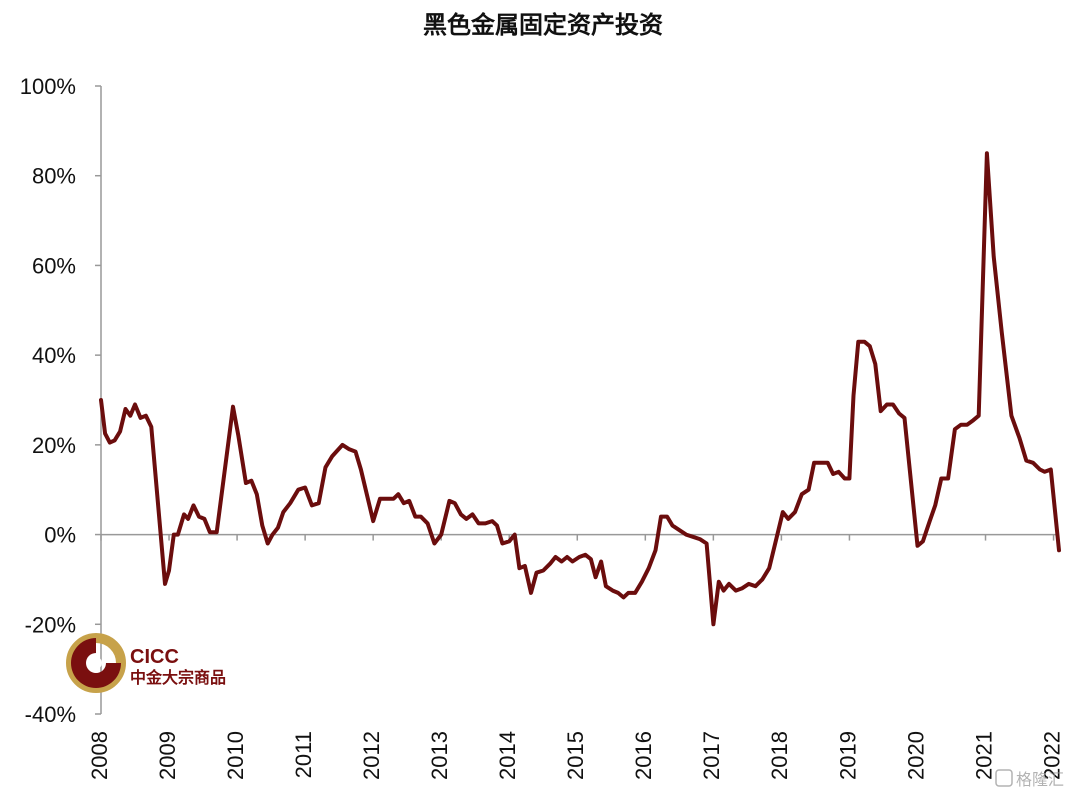 The height and width of the screenshot is (799, 1080). I want to click on y-tick-label: 80%, so click(54, 176).